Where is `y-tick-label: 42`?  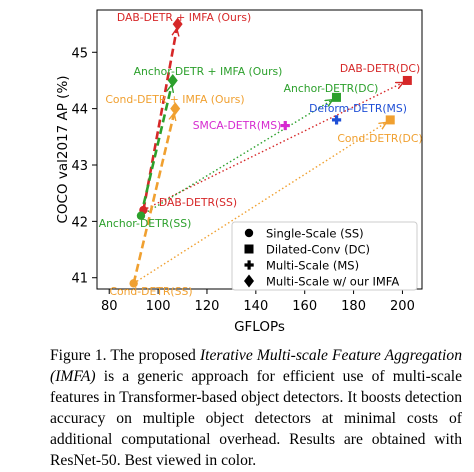 y-tick-label: 42 is located at coordinates (79, 222).